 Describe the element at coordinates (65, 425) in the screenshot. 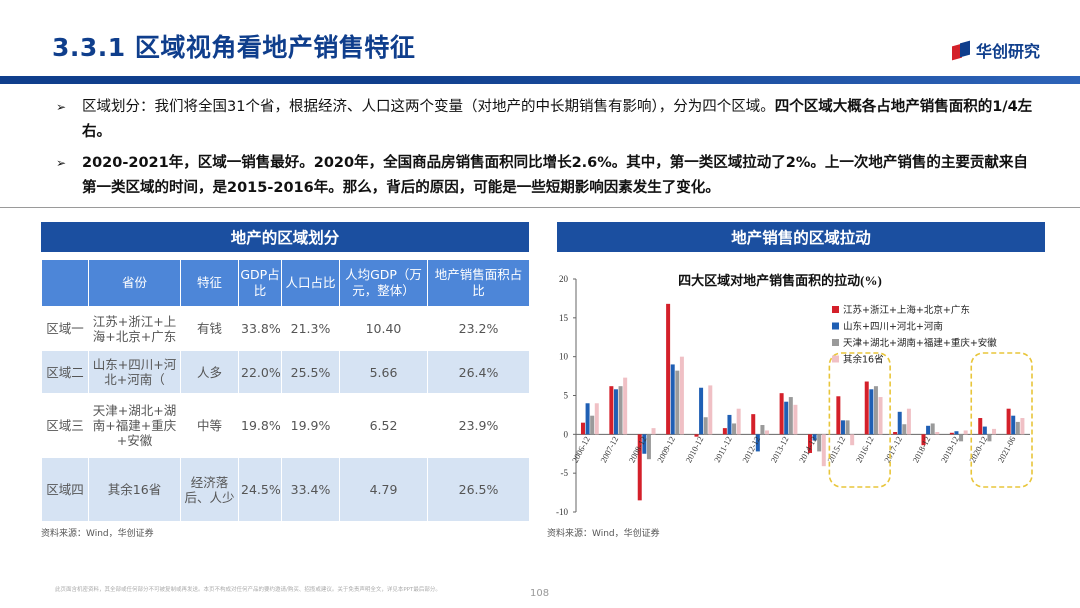

I see `table-cell: 区域三` at that location.